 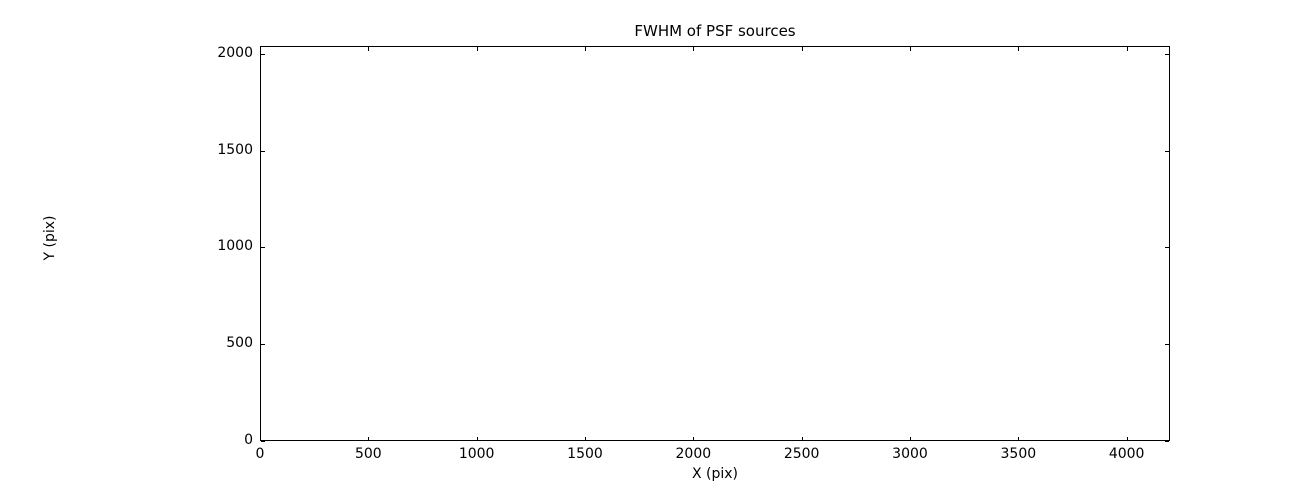 I want to click on x-tick-label: 2500, so click(x=801, y=454).